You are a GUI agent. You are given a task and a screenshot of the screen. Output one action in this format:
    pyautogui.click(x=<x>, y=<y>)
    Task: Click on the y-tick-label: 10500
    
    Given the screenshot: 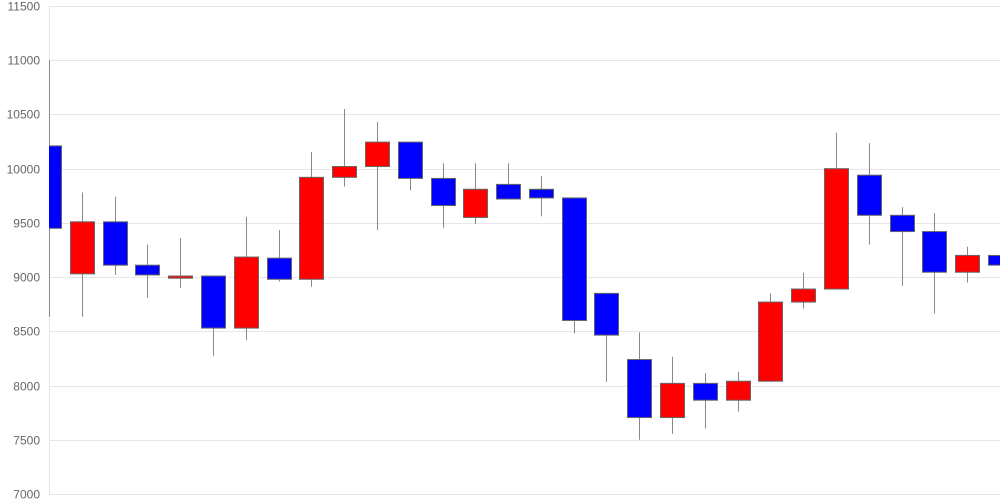 What is the action you would take?
    pyautogui.click(x=24, y=115)
    